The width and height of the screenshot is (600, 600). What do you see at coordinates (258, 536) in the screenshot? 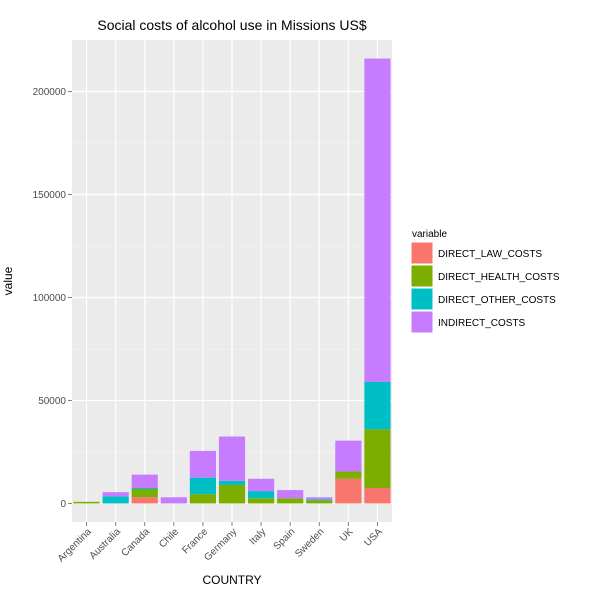
I see `x-tick-label: Italy` at bounding box center [258, 536].